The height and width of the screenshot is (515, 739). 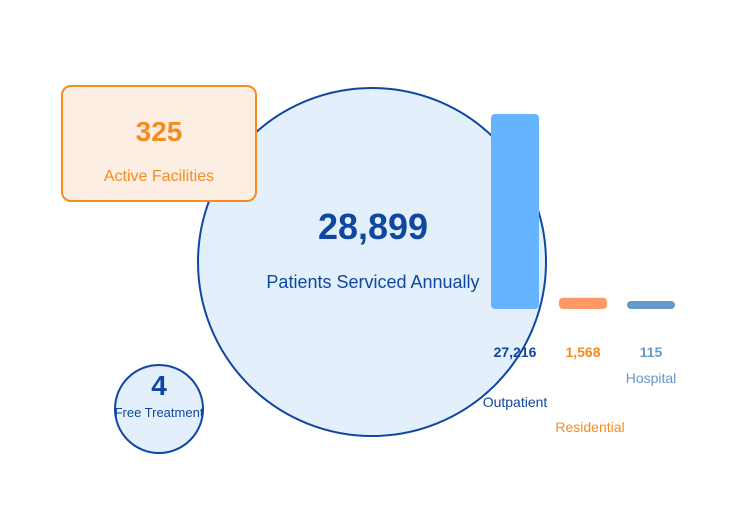 I want to click on free-treatment-label: Free Treatment, so click(x=159, y=412).